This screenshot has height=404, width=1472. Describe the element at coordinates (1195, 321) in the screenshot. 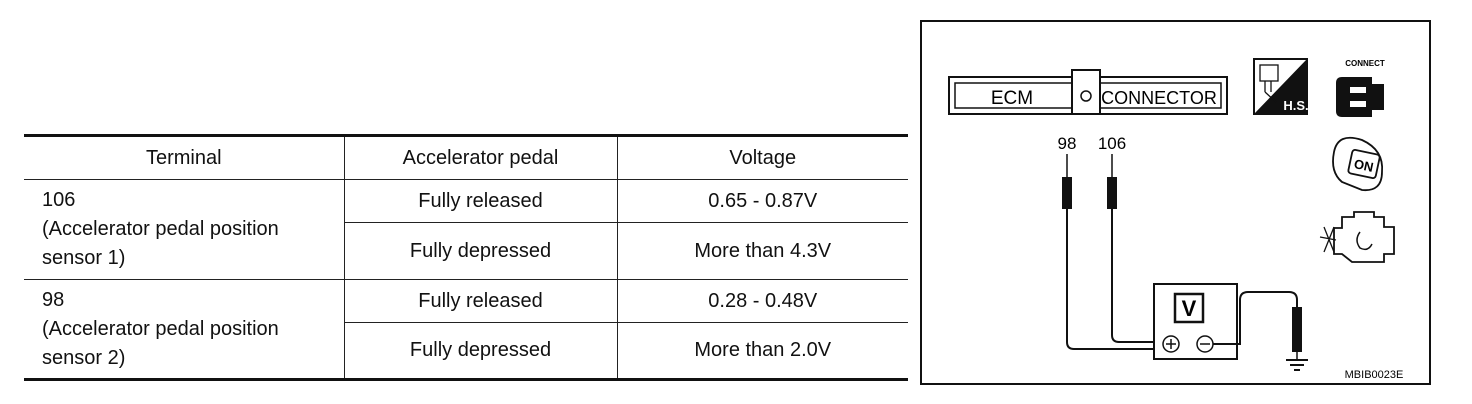

I see `voltmeter: V` at that location.